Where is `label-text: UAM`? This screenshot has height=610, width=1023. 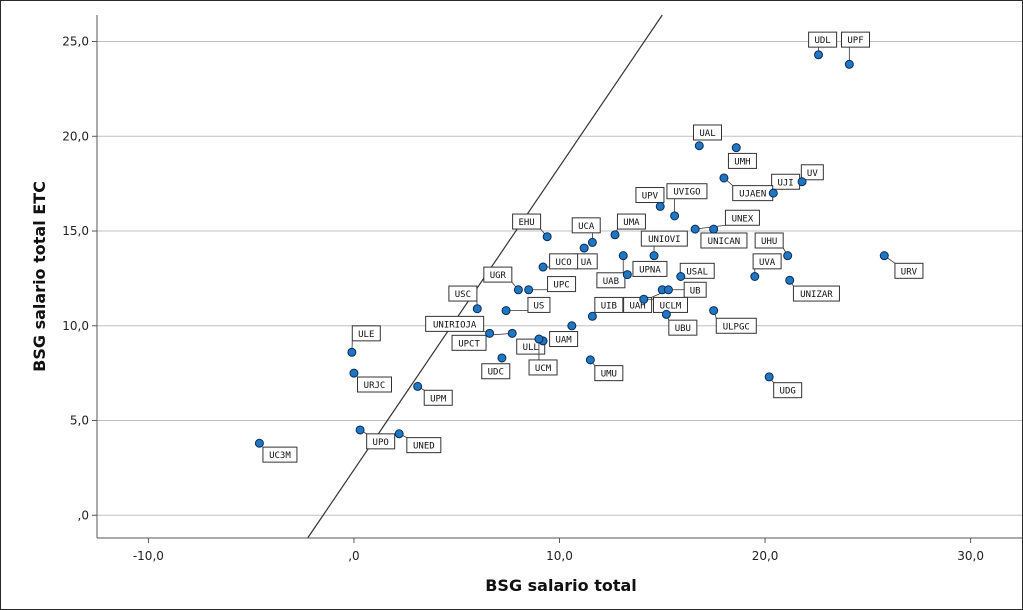
label-text: UAM is located at coordinates (563, 341).